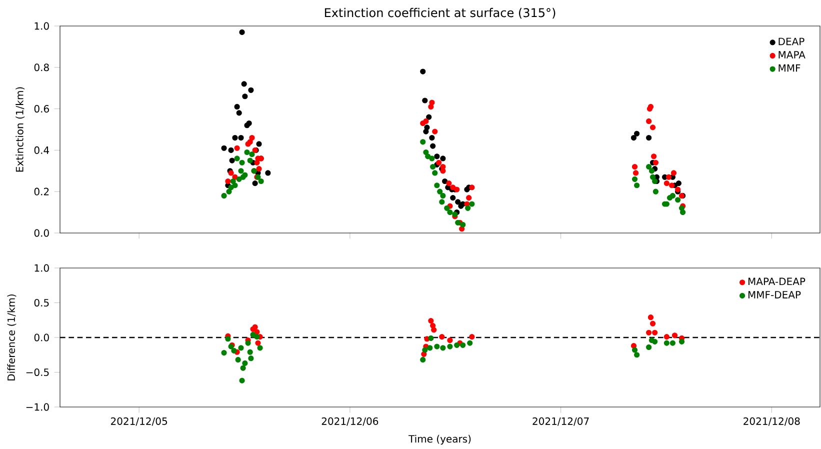  I want to click on x-axis-title: Time (years), so click(439, 439).